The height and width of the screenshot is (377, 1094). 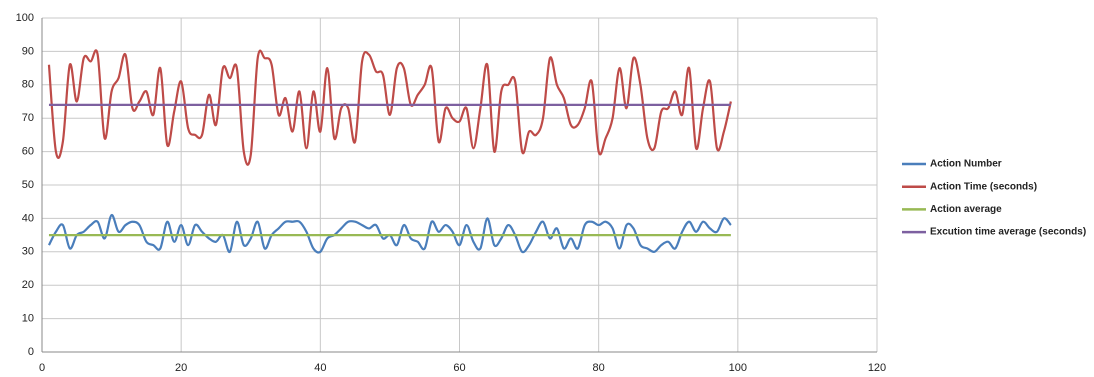 I want to click on legend-label: Action average, so click(x=966, y=209).